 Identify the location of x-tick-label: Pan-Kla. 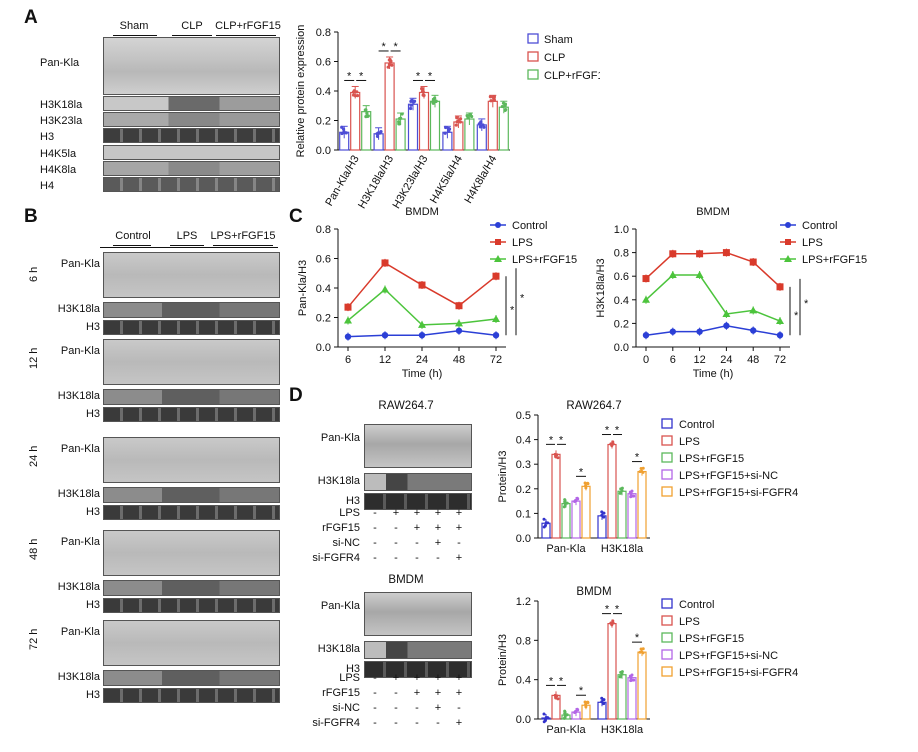
(566, 730).